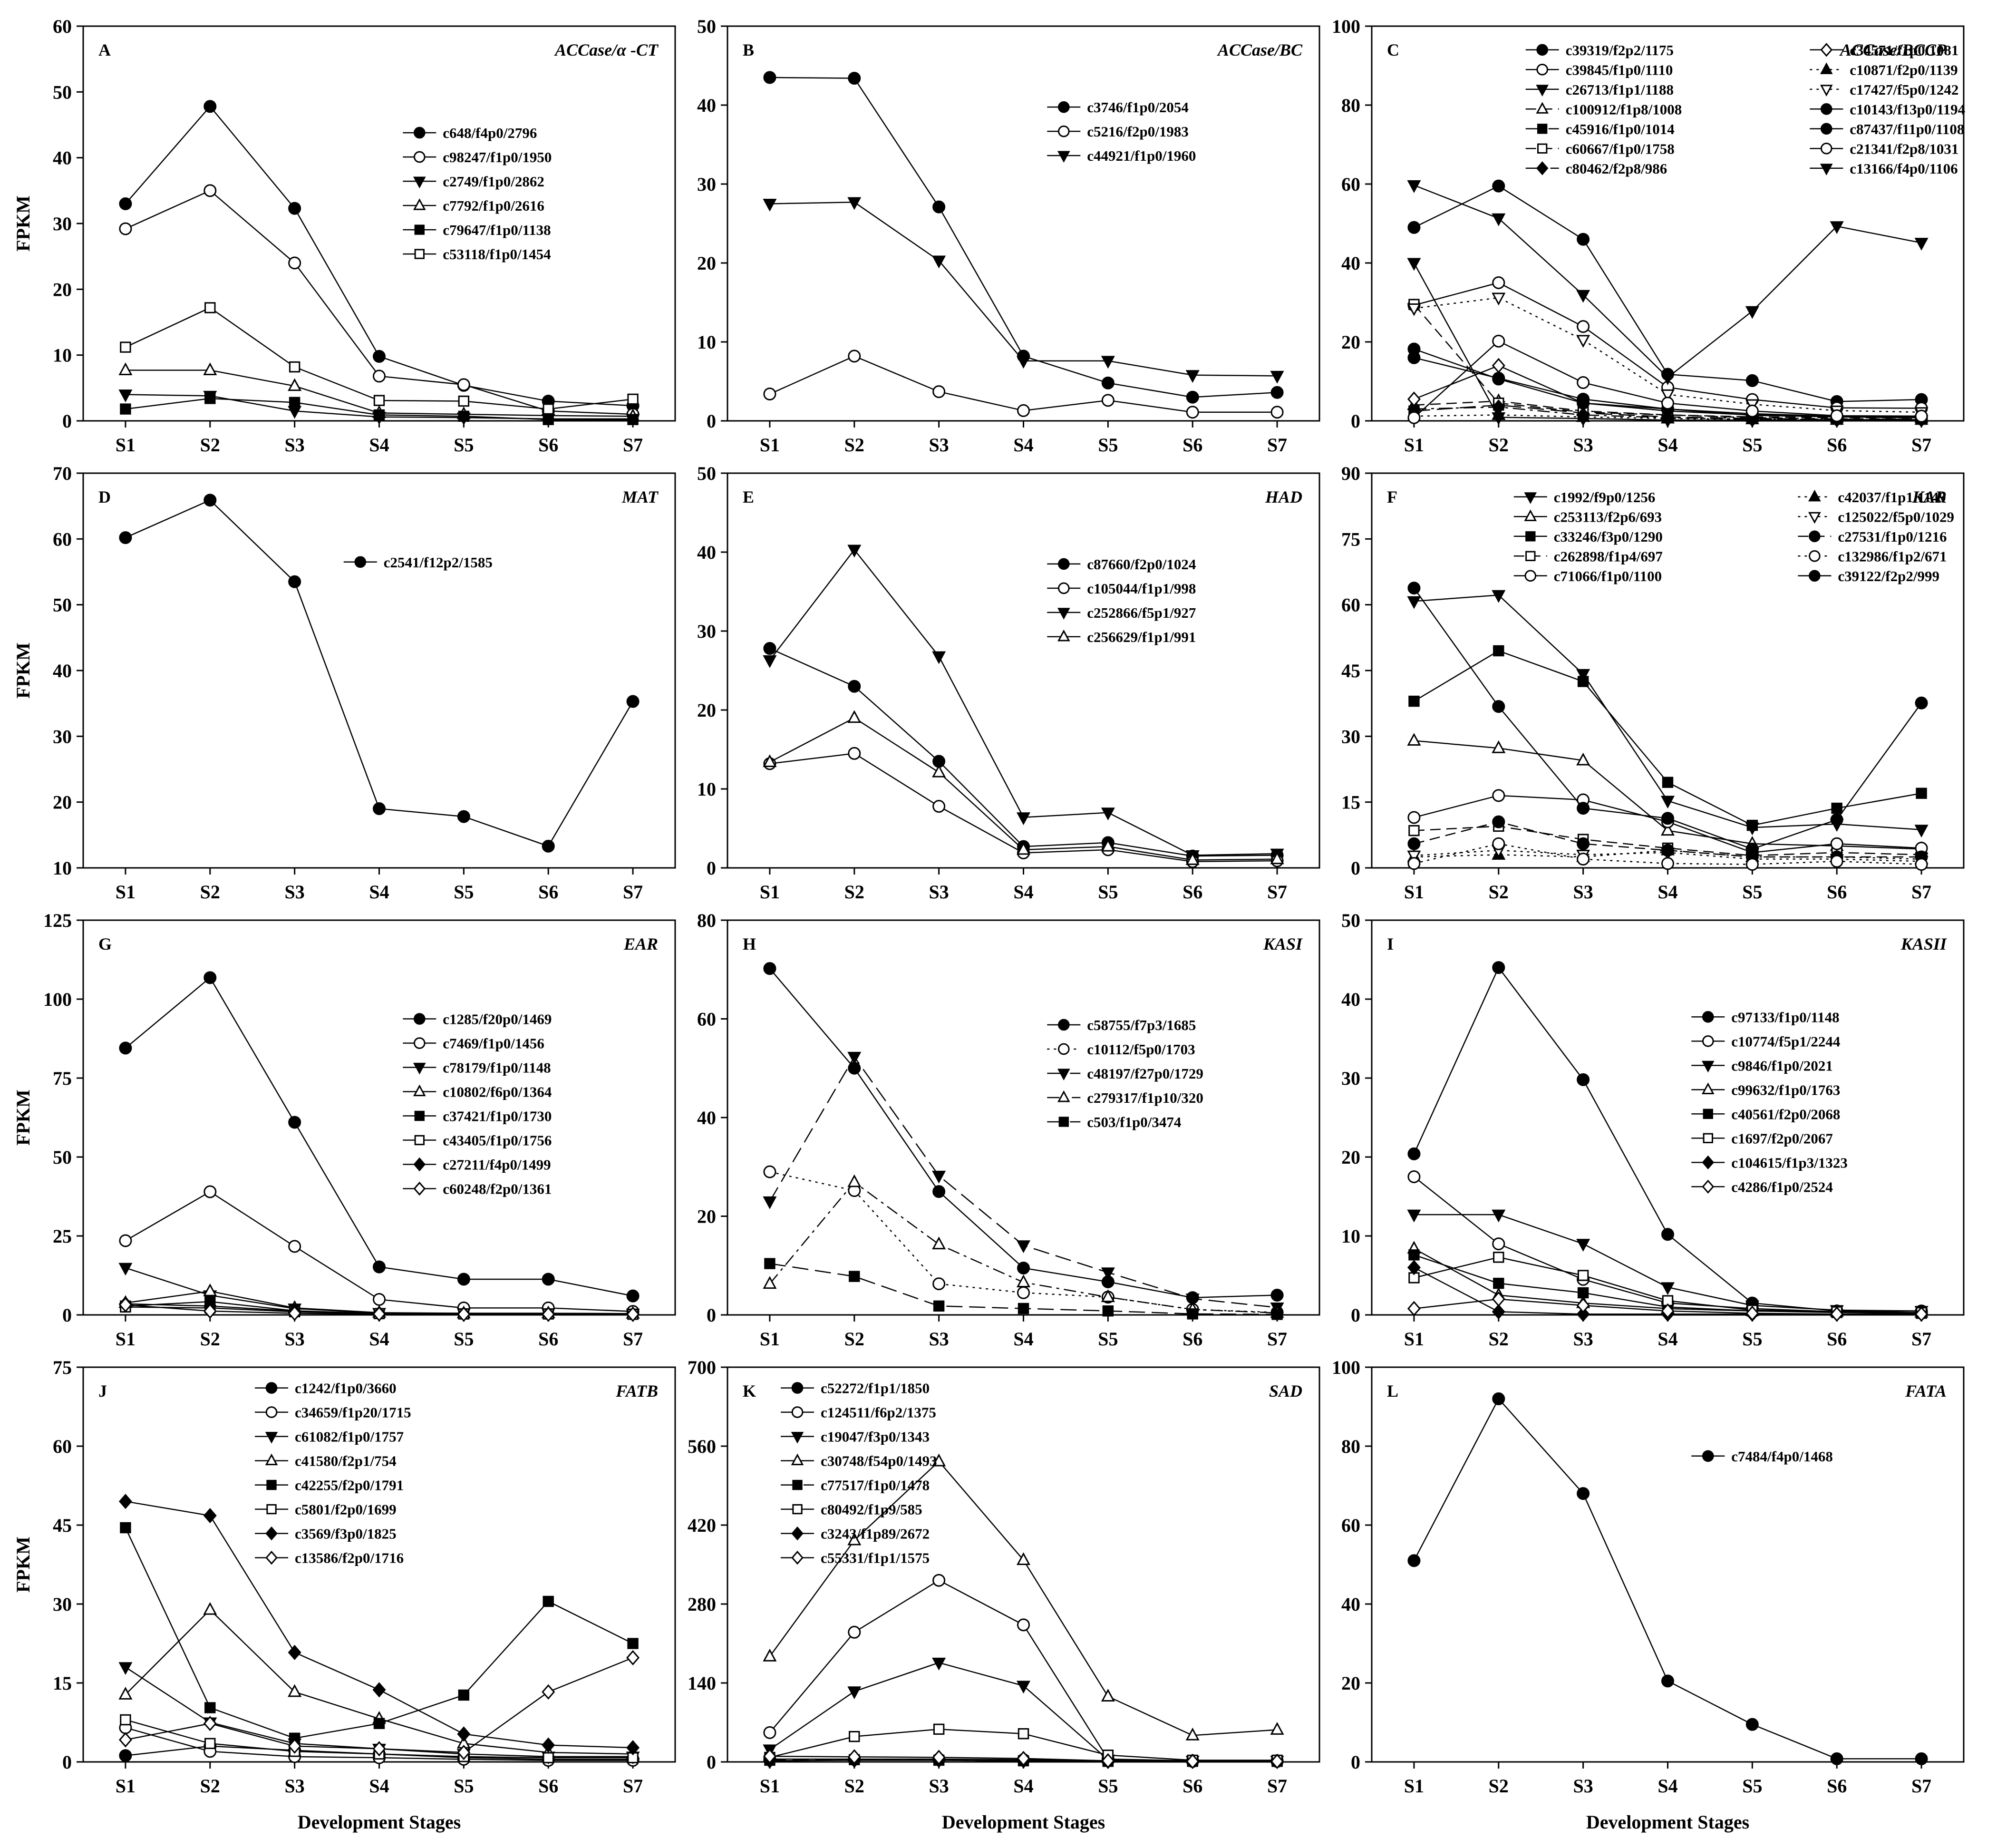 This screenshot has height=1838, width=2016. I want to click on legend-label: c262898/f1p4/697, so click(1608, 556).